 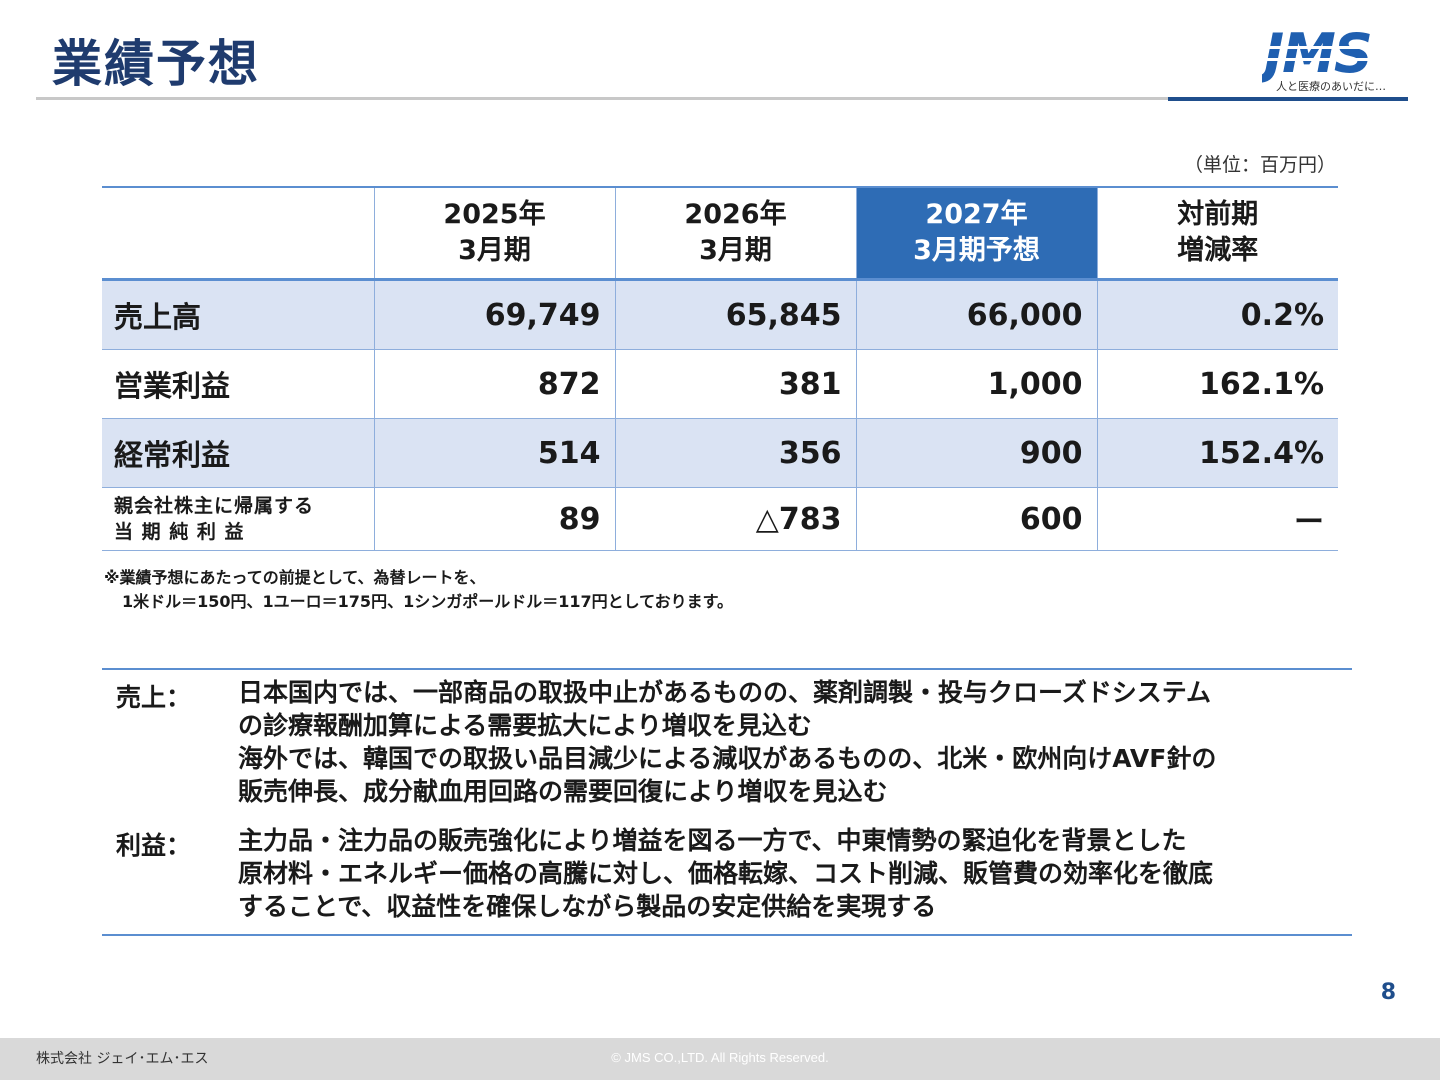 What do you see at coordinates (722, 98) in the screenshot?
I see `title-divider` at bounding box center [722, 98].